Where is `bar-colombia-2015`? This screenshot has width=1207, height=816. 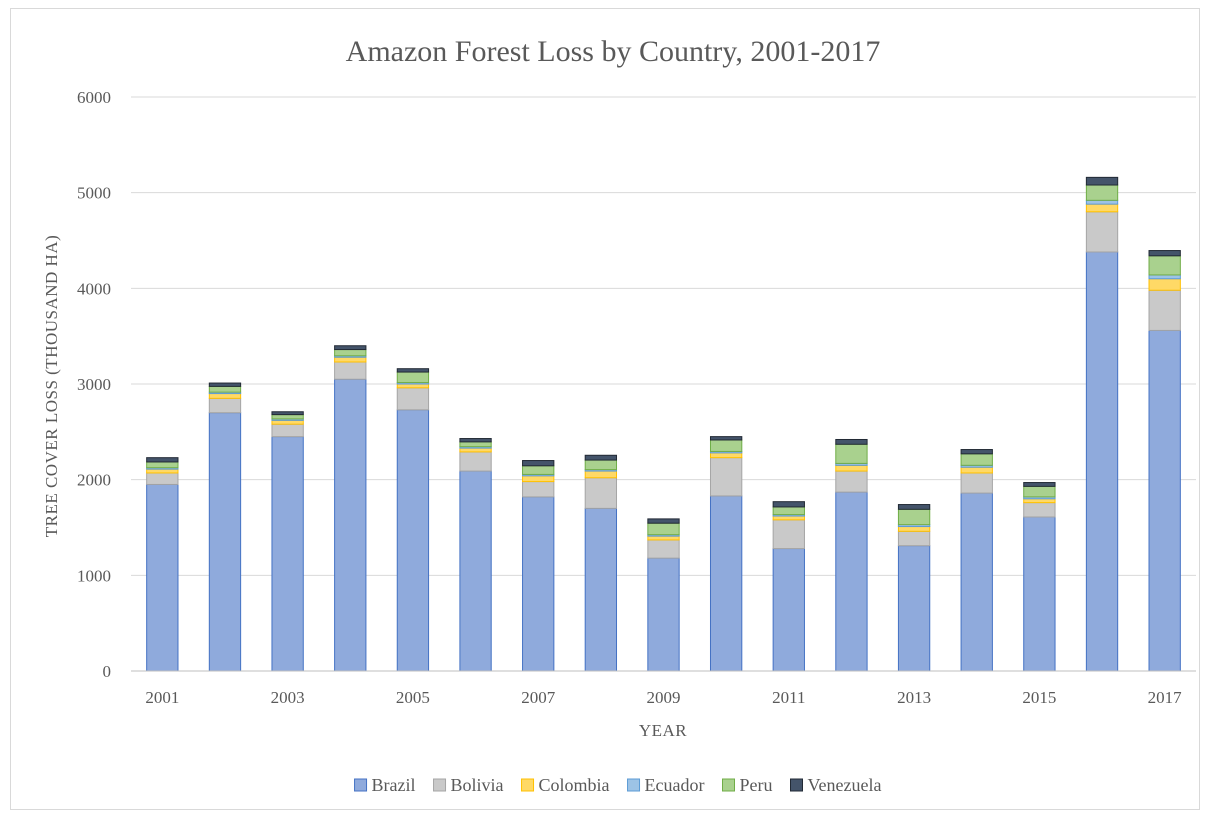
bar-colombia-2015 is located at coordinates (1039, 501).